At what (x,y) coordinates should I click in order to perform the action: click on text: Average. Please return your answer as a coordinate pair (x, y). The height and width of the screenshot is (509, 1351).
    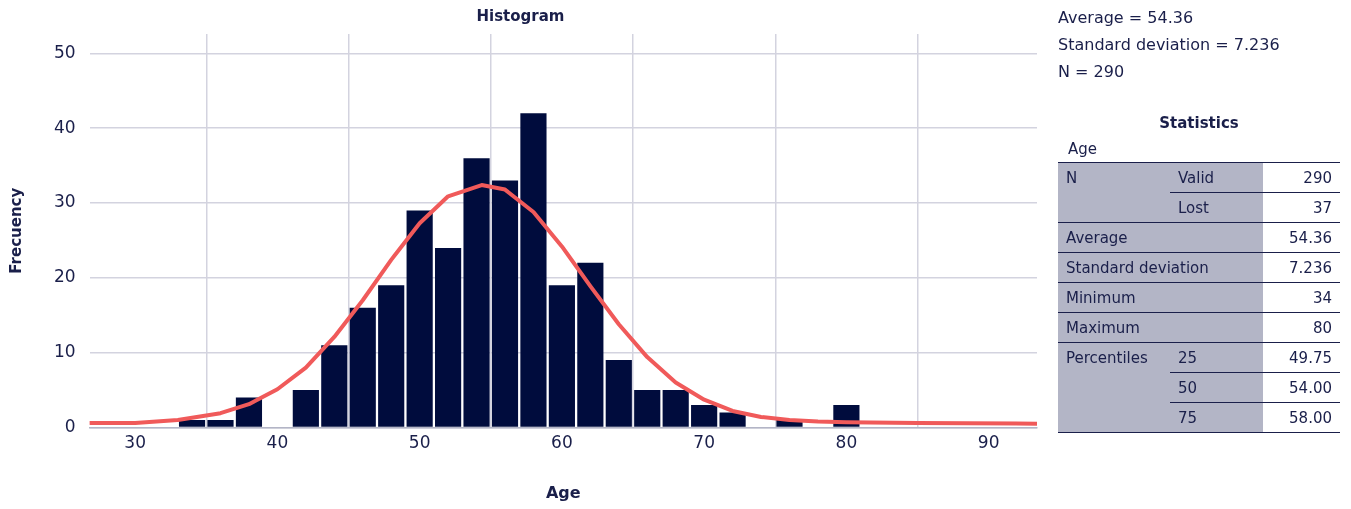
    Looking at the image, I should click on (1160, 237).